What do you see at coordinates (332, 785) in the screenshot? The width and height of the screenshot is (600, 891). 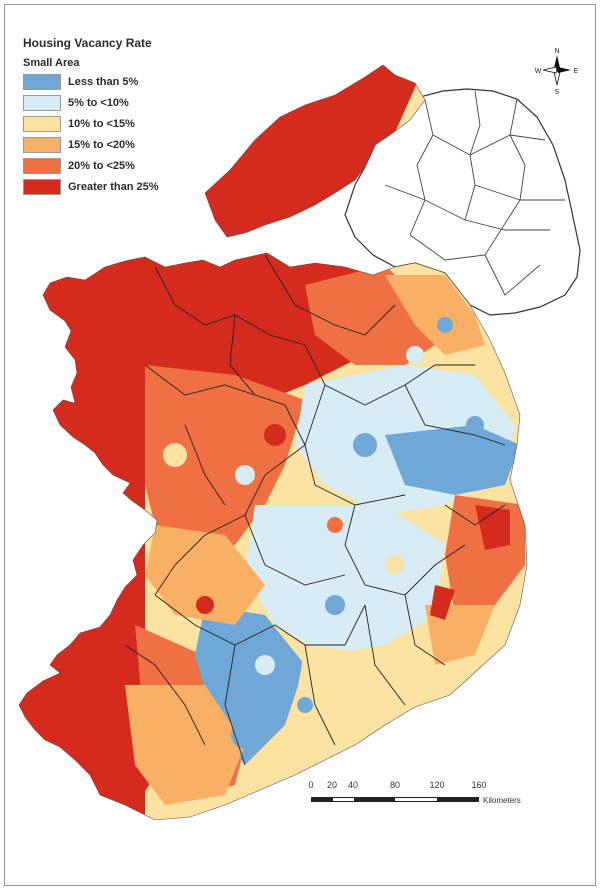 I see `scale-tick: 20` at bounding box center [332, 785].